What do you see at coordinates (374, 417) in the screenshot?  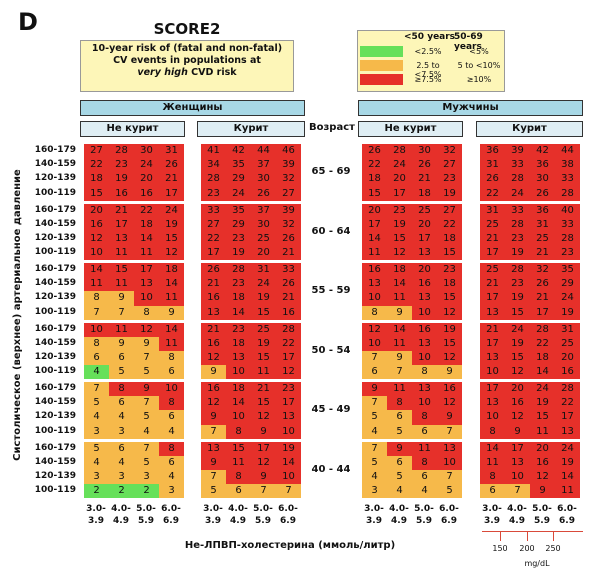 I see `risk-cell: 5` at bounding box center [374, 417].